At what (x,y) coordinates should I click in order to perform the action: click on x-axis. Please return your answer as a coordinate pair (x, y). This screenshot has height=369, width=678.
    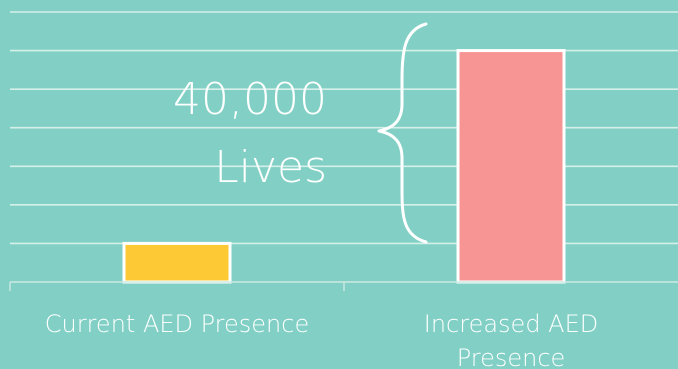
    Looking at the image, I should click on (343, 286).